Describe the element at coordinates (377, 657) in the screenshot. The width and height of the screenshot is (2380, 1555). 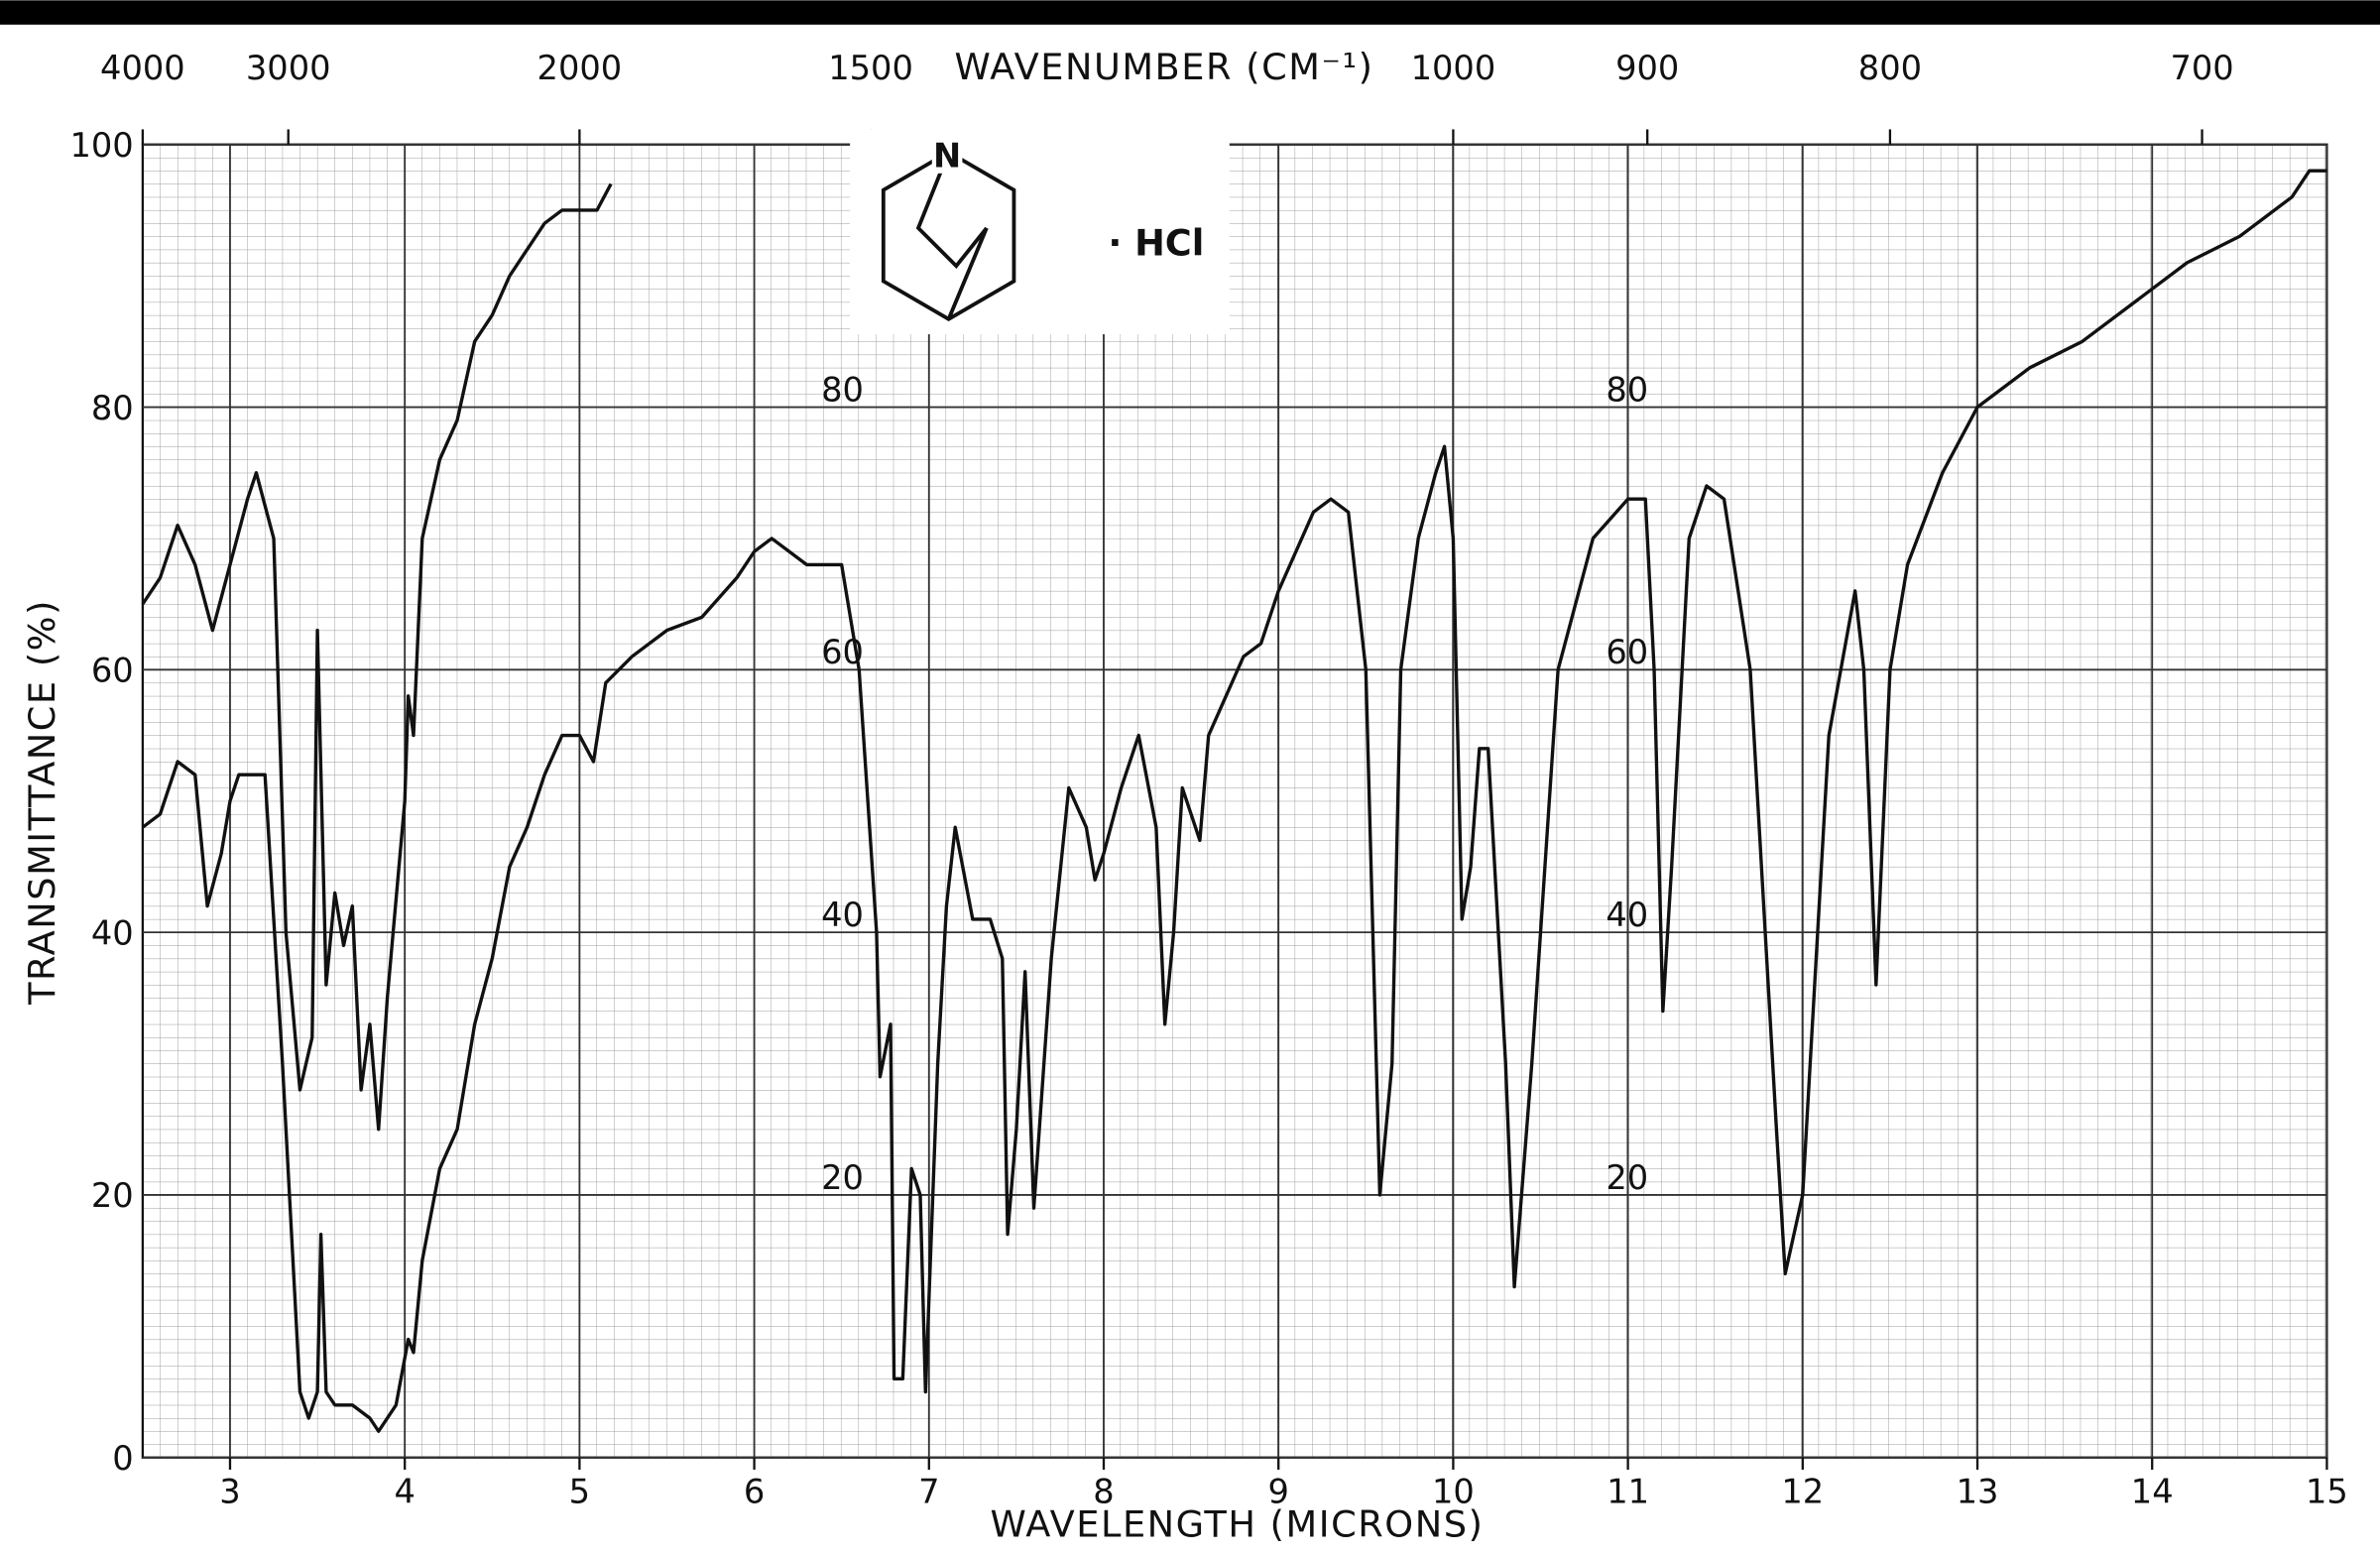
I see `spectrum-line` at that location.